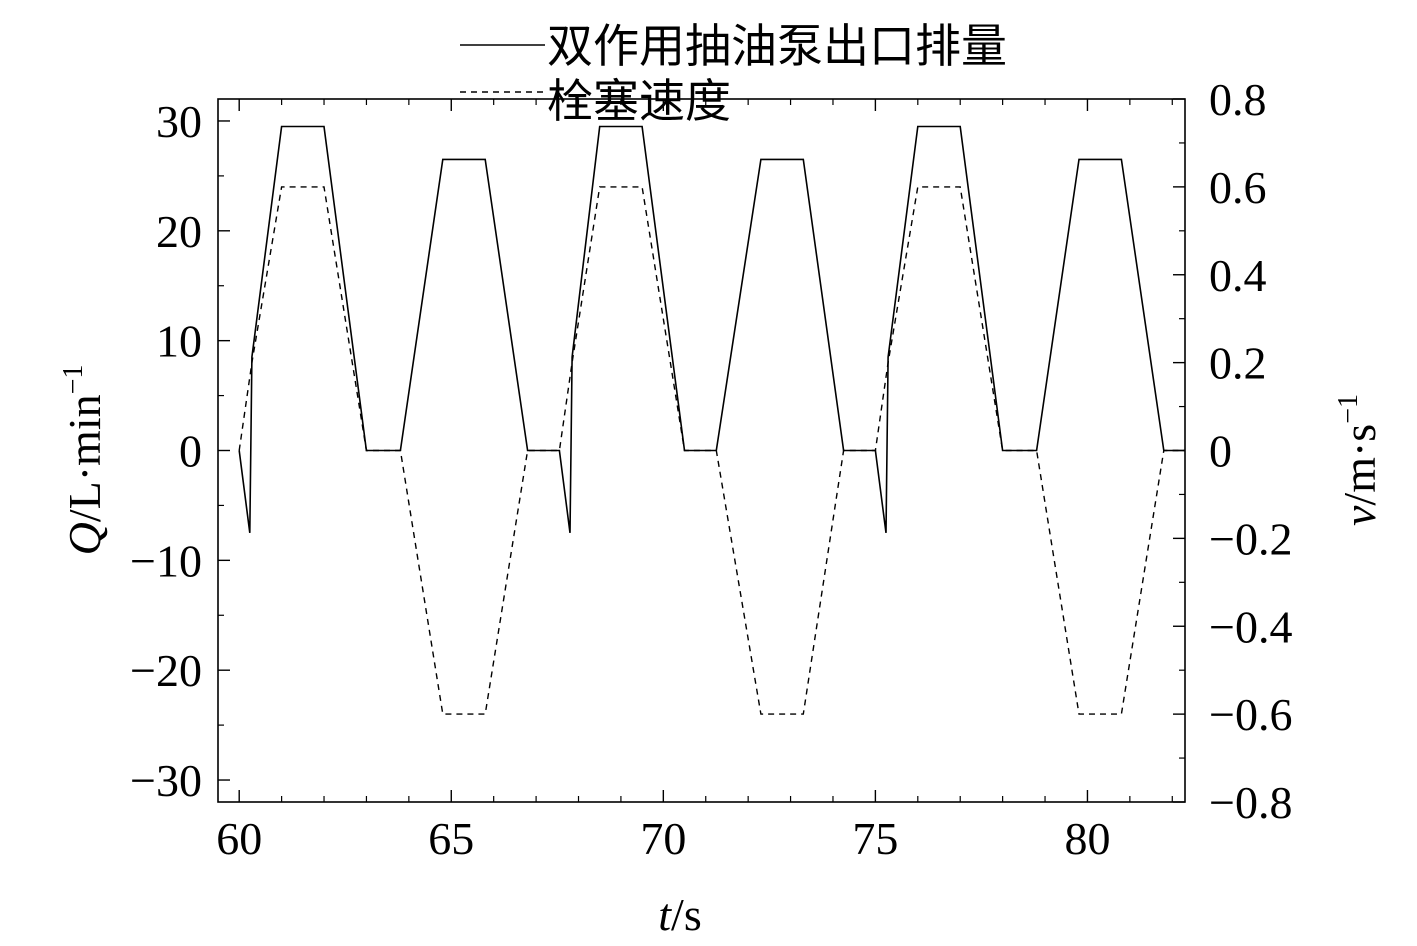 The height and width of the screenshot is (946, 1417). What do you see at coordinates (179, 121) in the screenshot?
I see `y-left-tick-label-30: 30` at bounding box center [179, 121].